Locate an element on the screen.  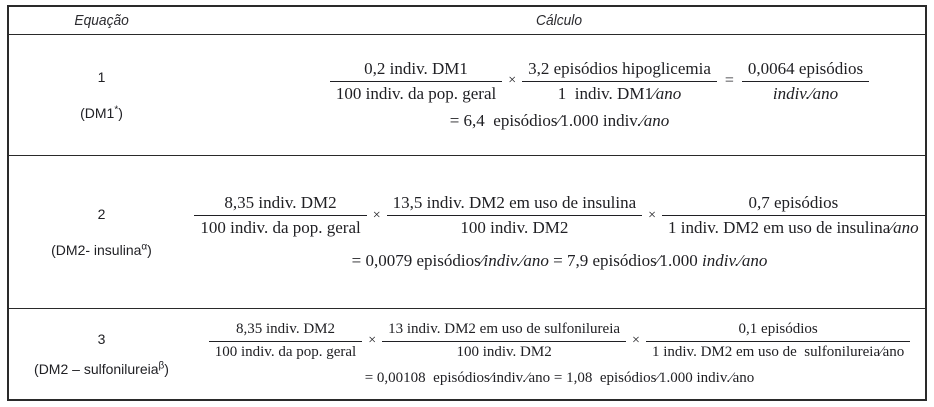
fraction: 0,0064 episódios indiv.⁄ano is located at coordinates (805, 81).